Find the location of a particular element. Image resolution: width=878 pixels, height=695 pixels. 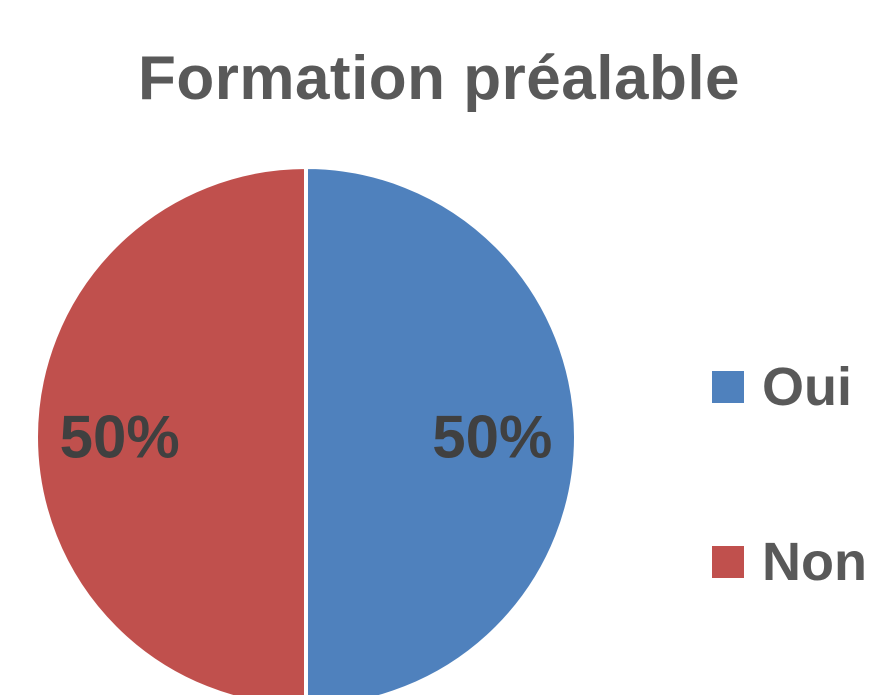

data-label-oui: 50% is located at coordinates (492, 437).